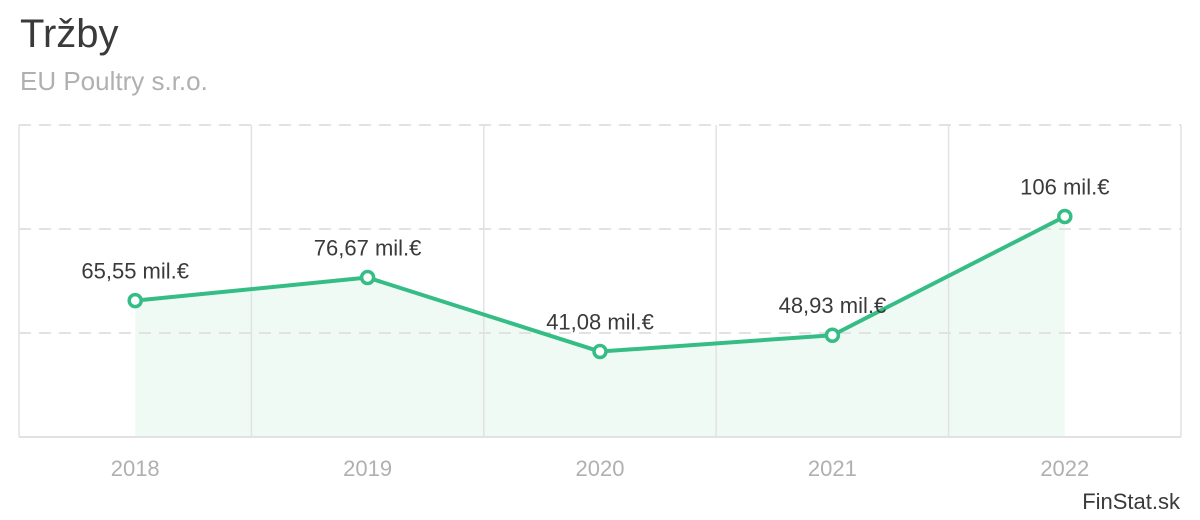 The width and height of the screenshot is (1200, 520). What do you see at coordinates (600, 468) in the screenshot?
I see `x-tick-label: 2020` at bounding box center [600, 468].